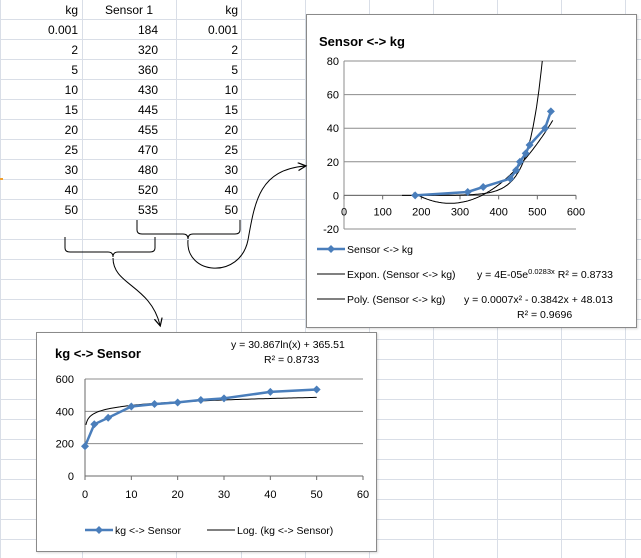 The image size is (641, 558). I want to click on chart1-legend-marker, so click(331, 249).